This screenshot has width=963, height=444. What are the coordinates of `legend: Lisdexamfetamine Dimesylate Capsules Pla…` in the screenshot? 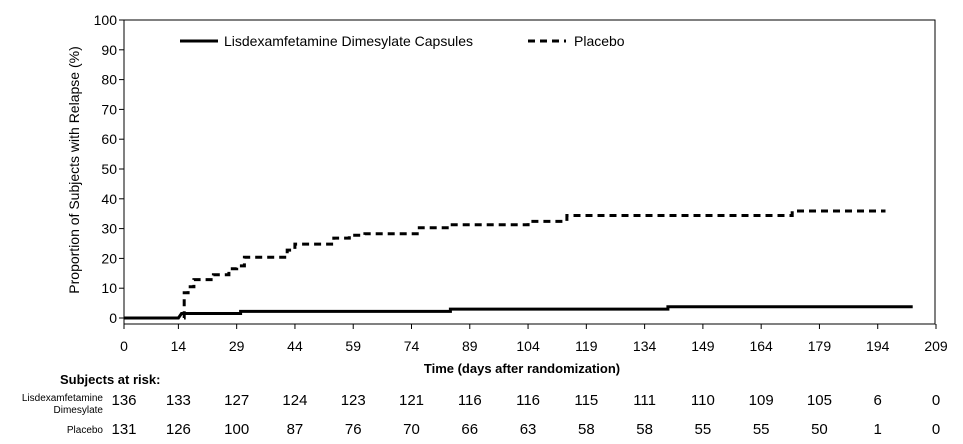 It's located at (402, 41).